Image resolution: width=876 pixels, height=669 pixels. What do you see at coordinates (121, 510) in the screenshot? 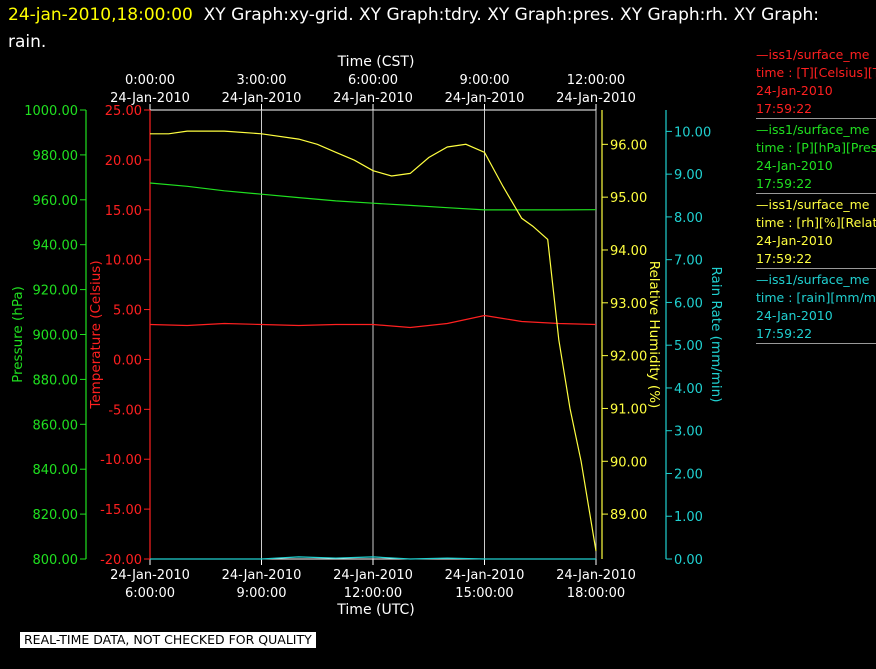
I see `temperature-tick-label: -15.00` at bounding box center [121, 510].